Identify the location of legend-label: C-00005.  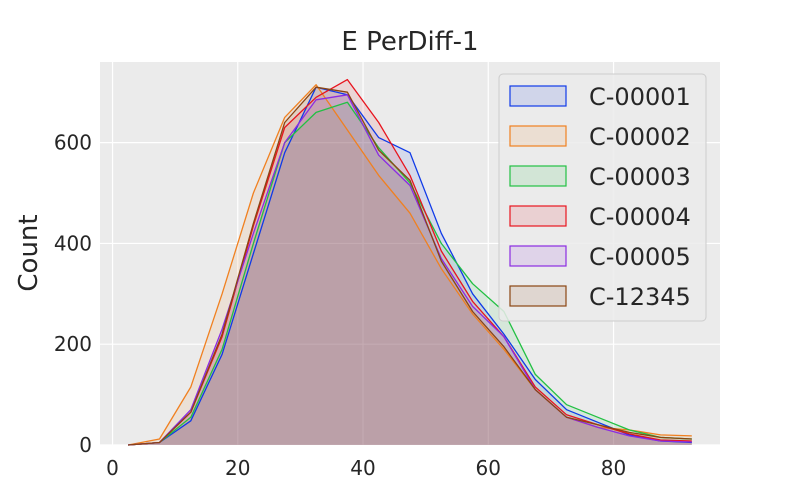
(640, 257).